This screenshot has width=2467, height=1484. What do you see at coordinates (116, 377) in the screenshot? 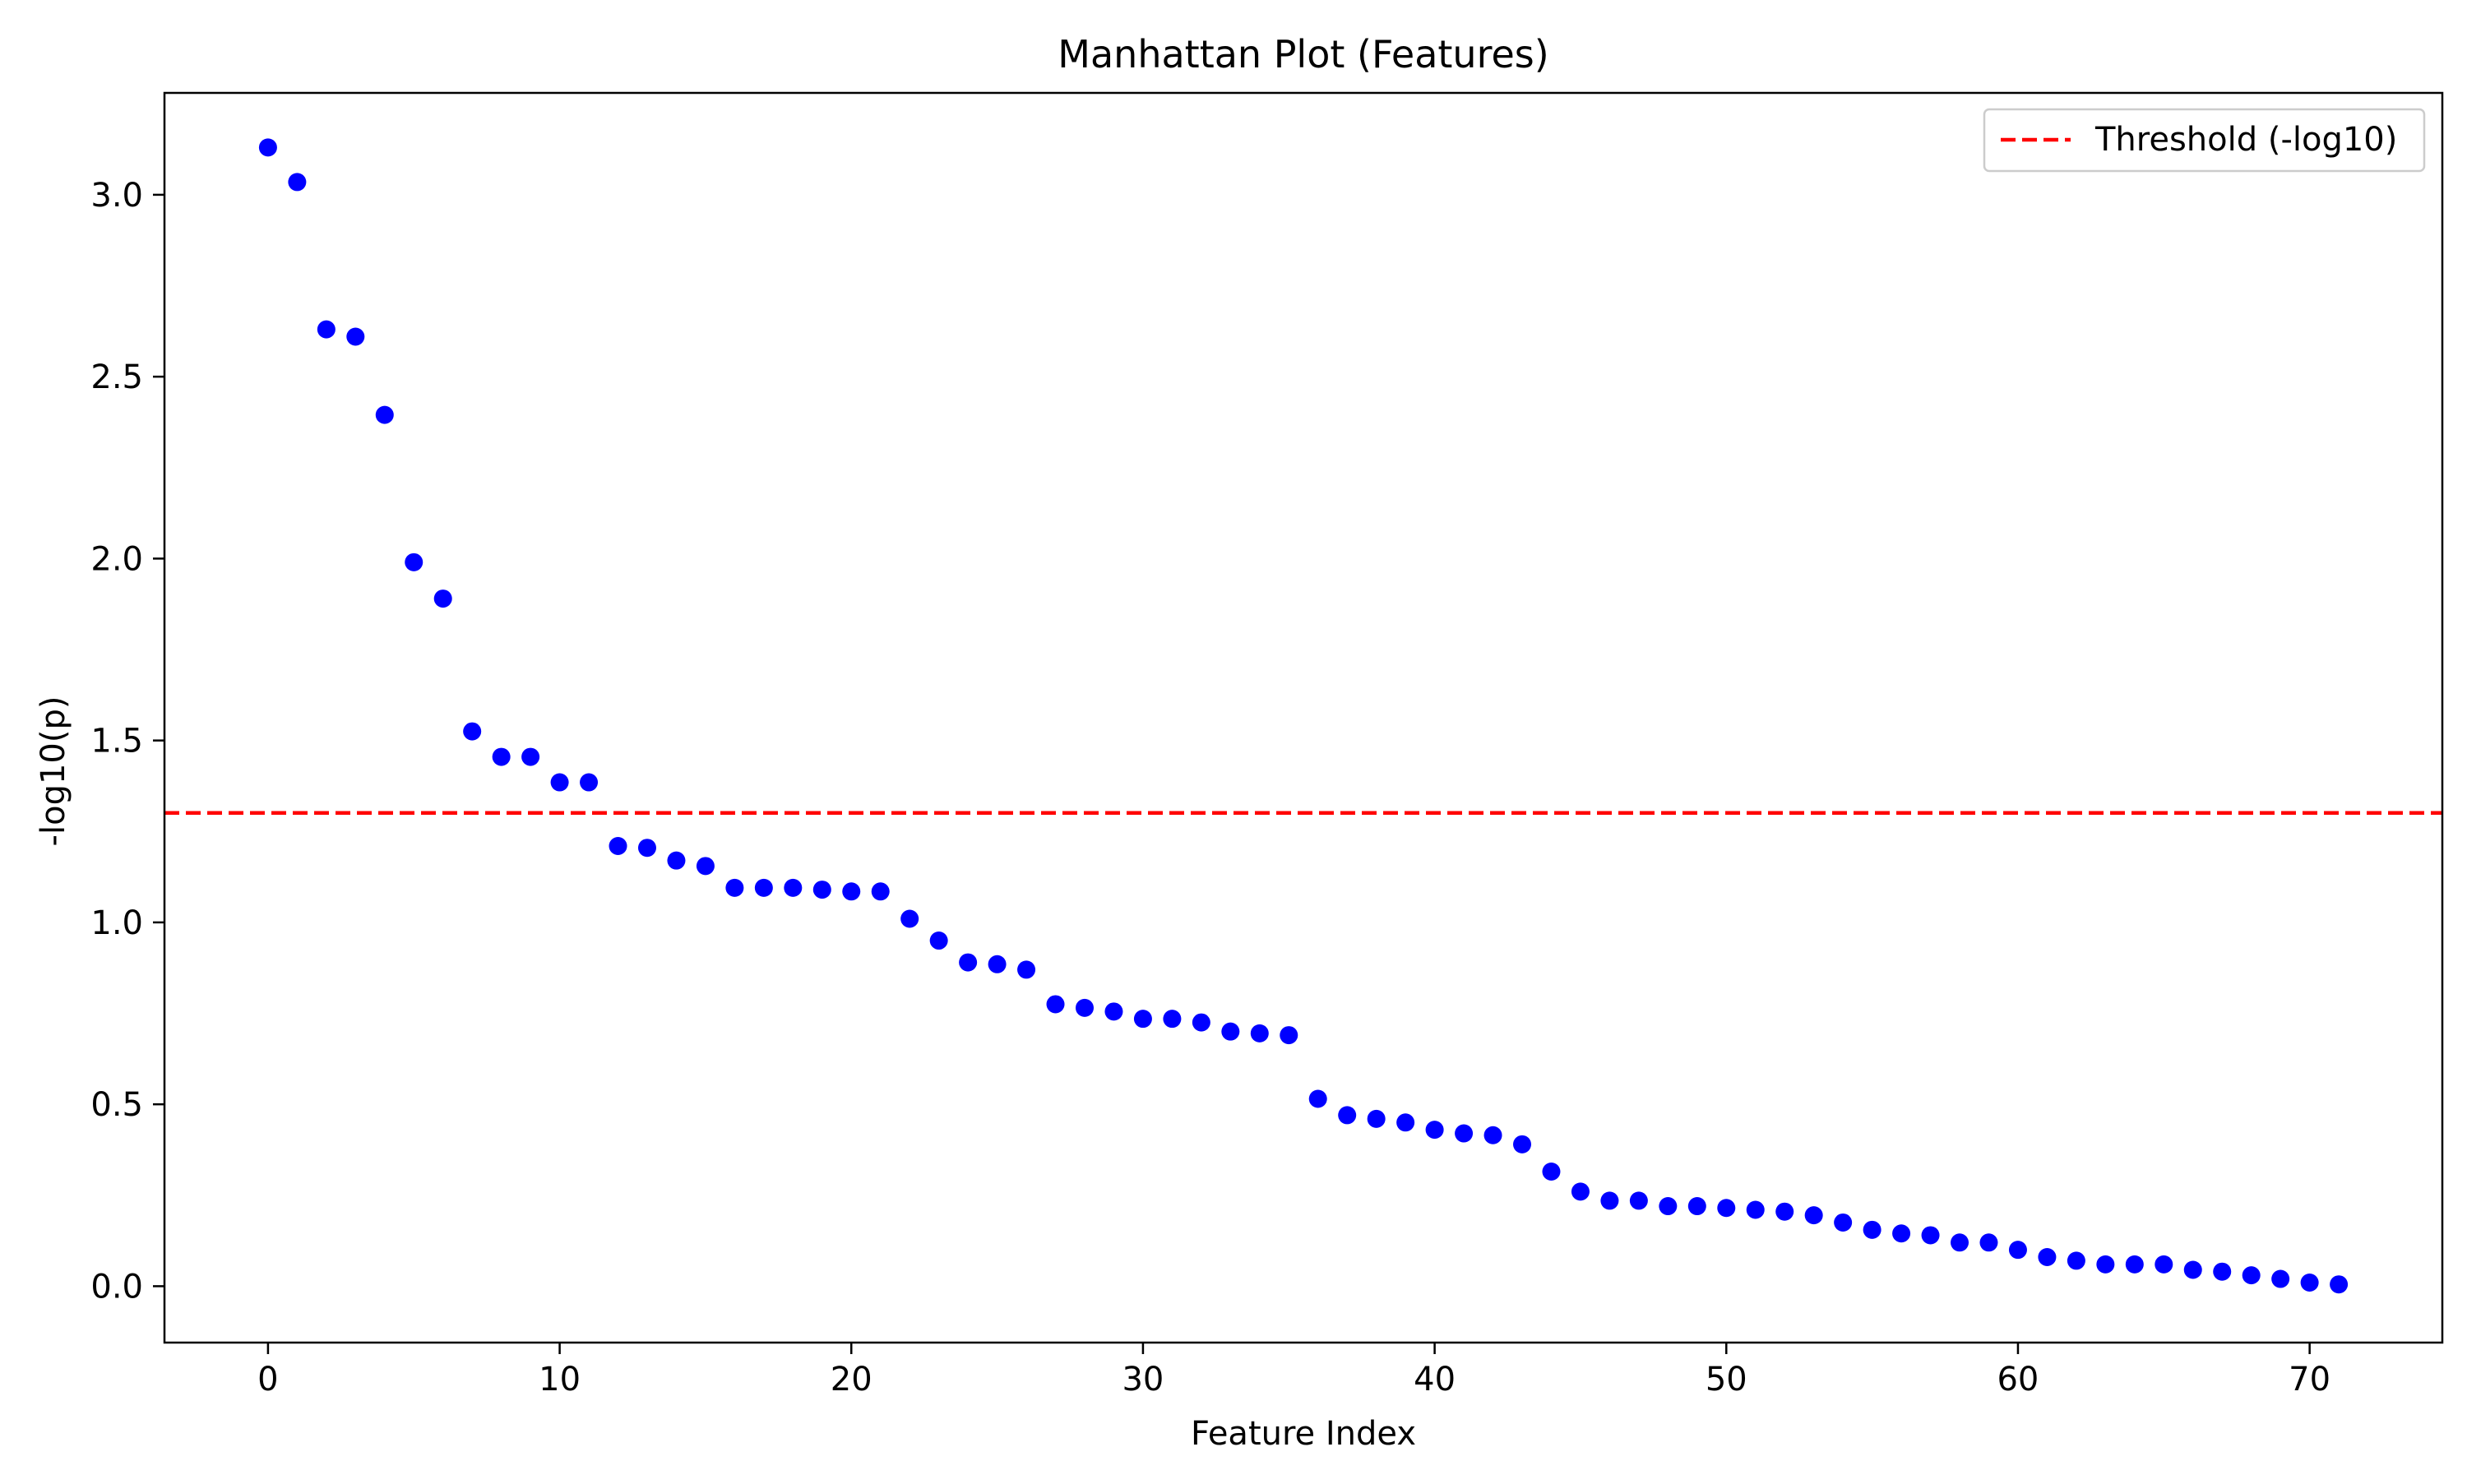
I see `y-tick-label: 2.5` at bounding box center [116, 377].